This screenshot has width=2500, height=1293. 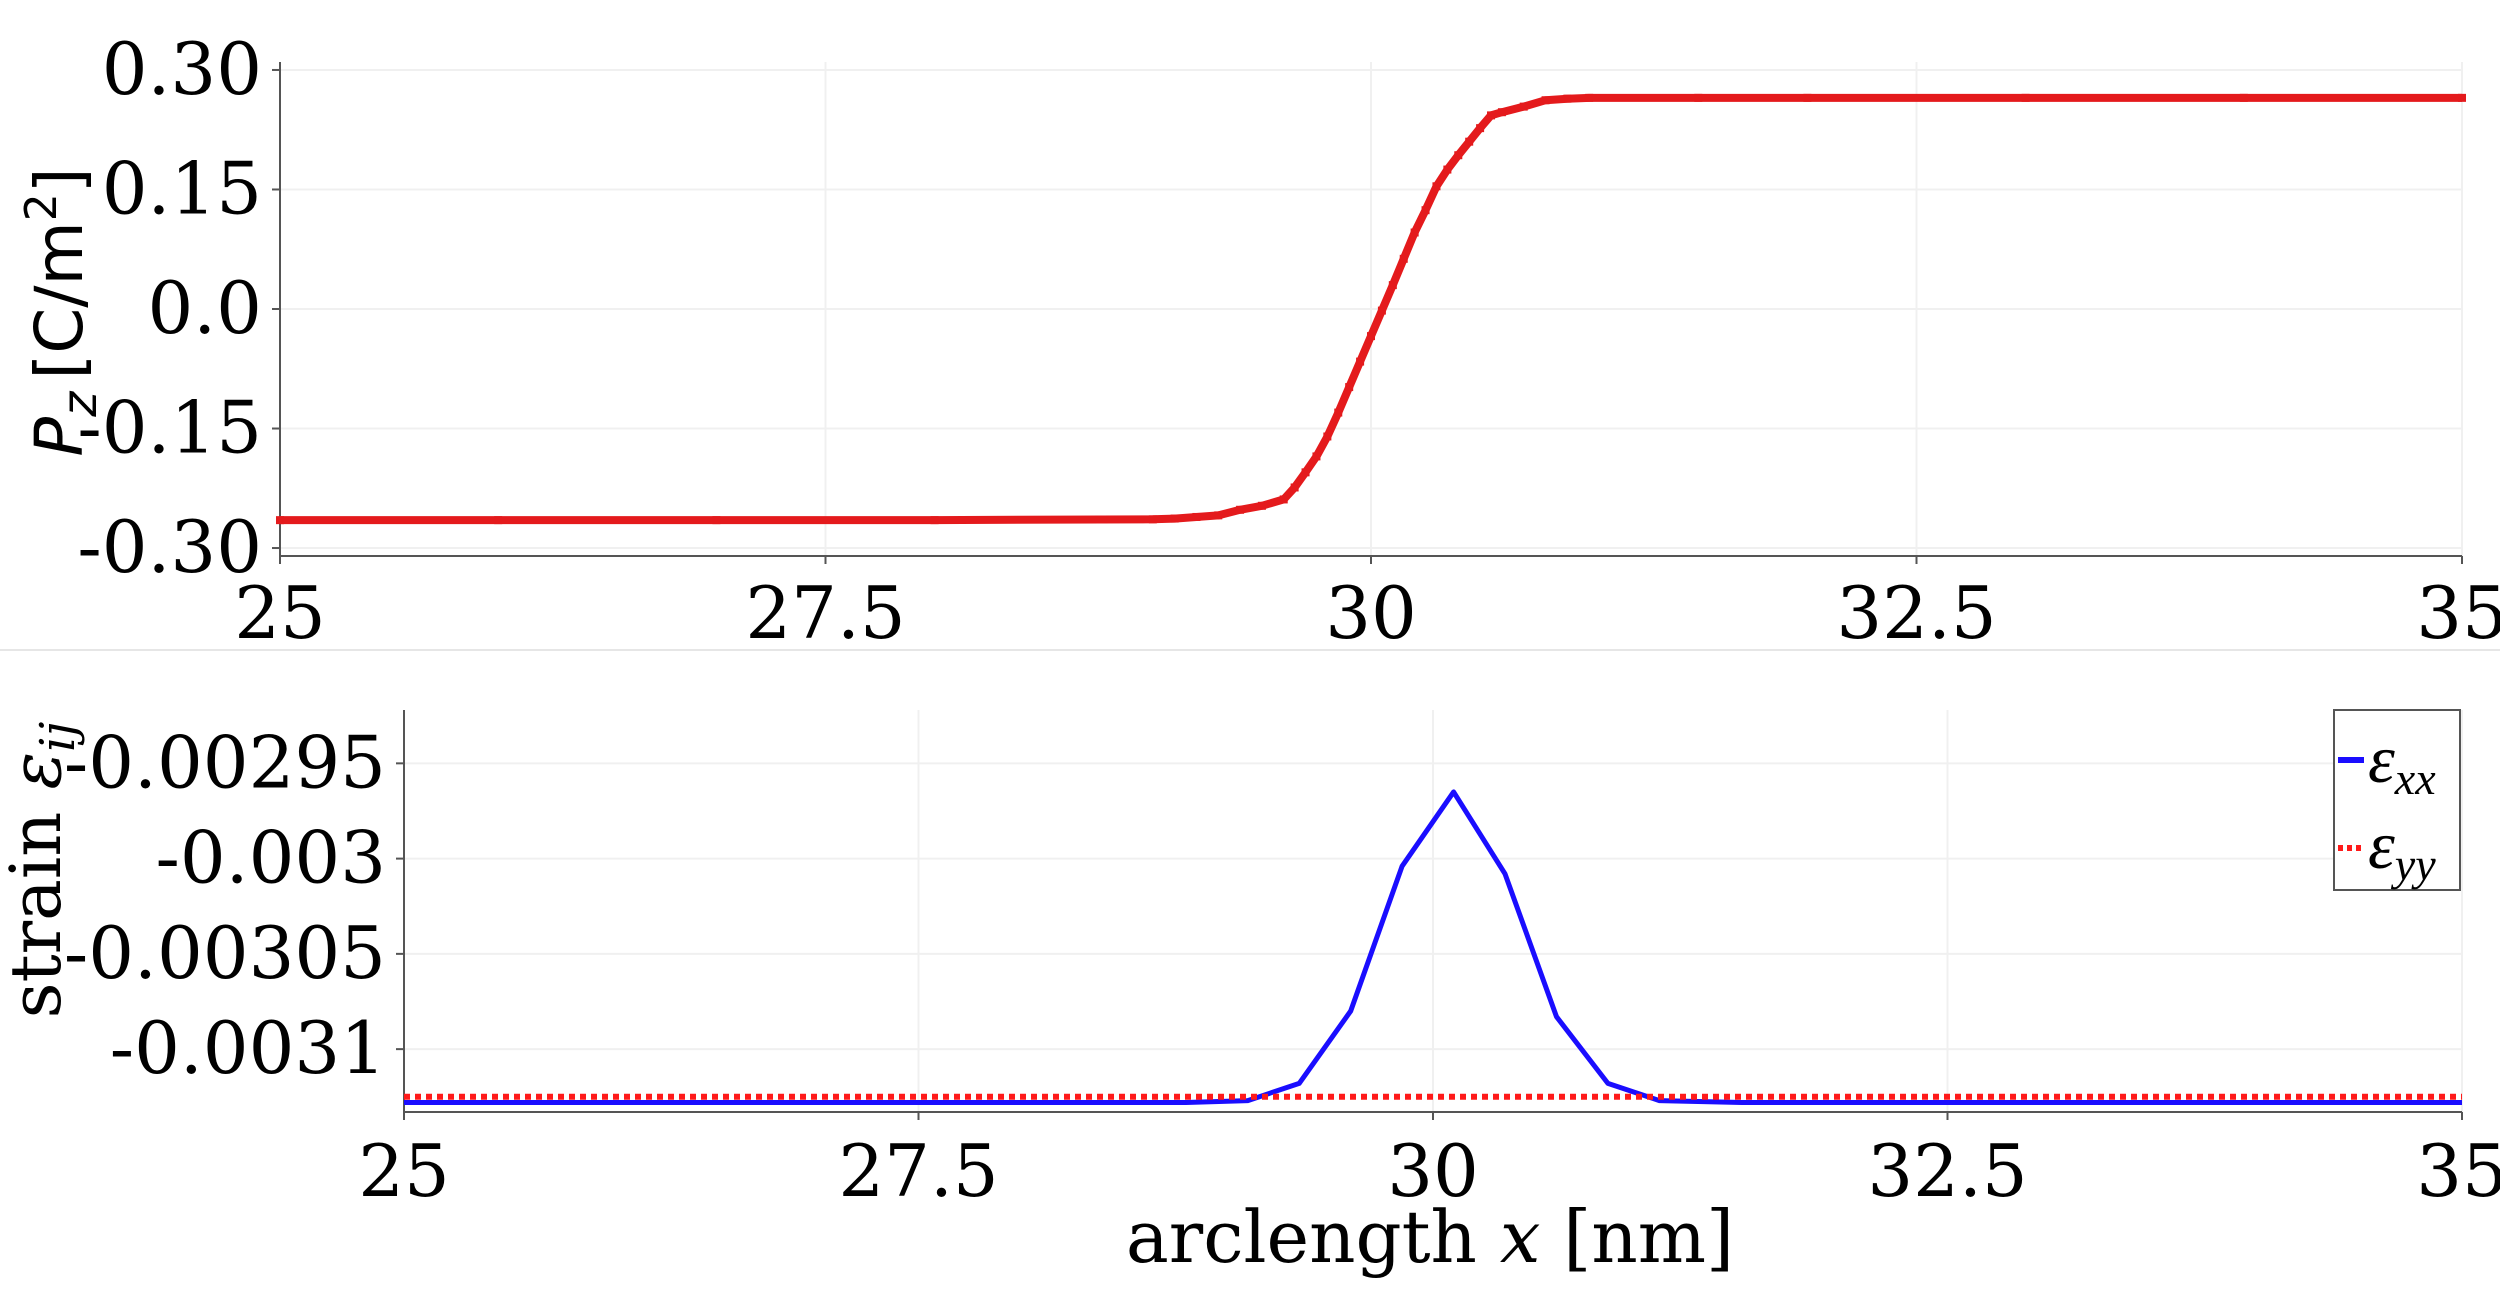 What do you see at coordinates (169, 547) in the screenshot?
I see `top-y-tick-label: -0.30` at bounding box center [169, 547].